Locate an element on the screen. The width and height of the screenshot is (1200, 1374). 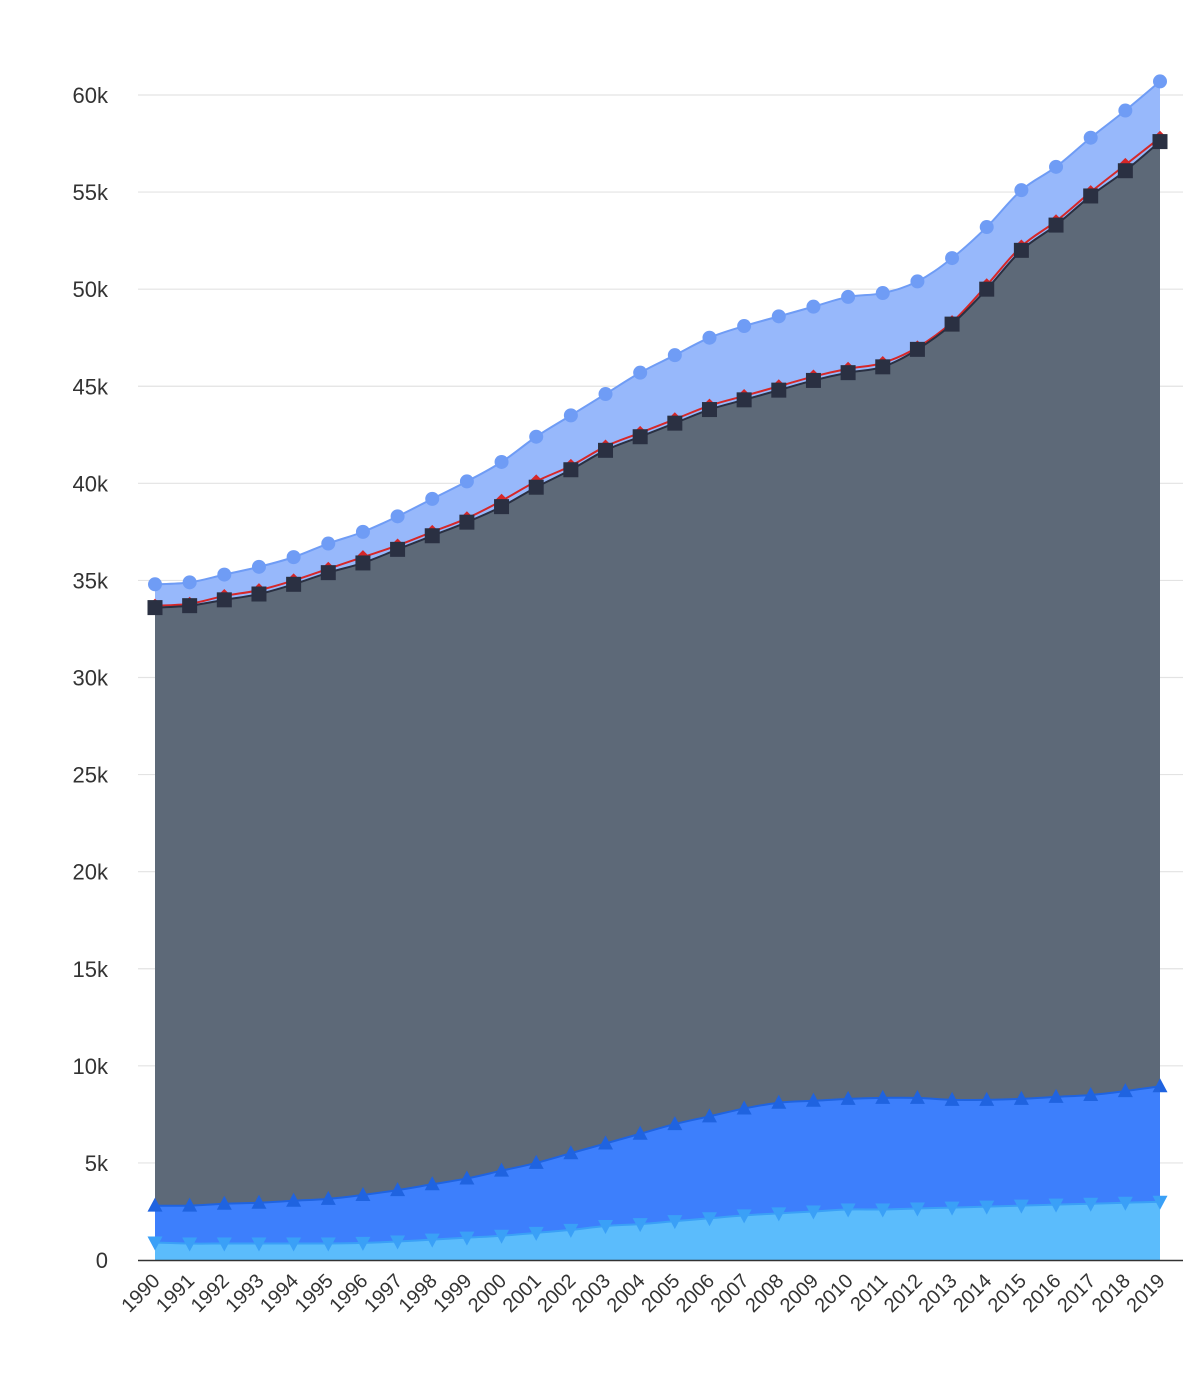
series-markers-triangle-up is located at coordinates (657, 1145).